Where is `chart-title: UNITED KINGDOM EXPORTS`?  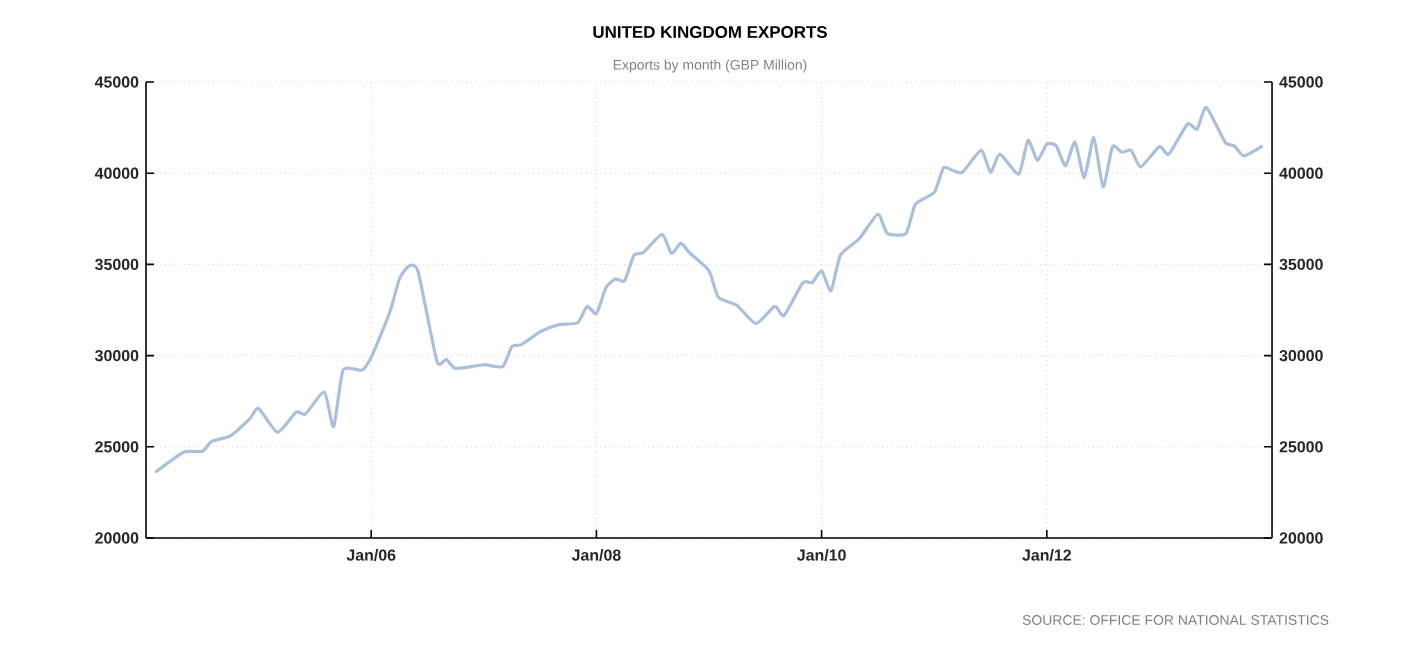 chart-title: UNITED KINGDOM EXPORTS is located at coordinates (710, 32).